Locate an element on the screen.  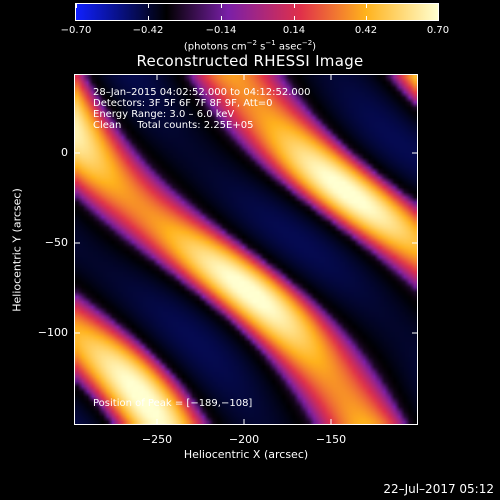
annotation-peak-position: Position of Peak = [−189,−108] is located at coordinates (173, 403).